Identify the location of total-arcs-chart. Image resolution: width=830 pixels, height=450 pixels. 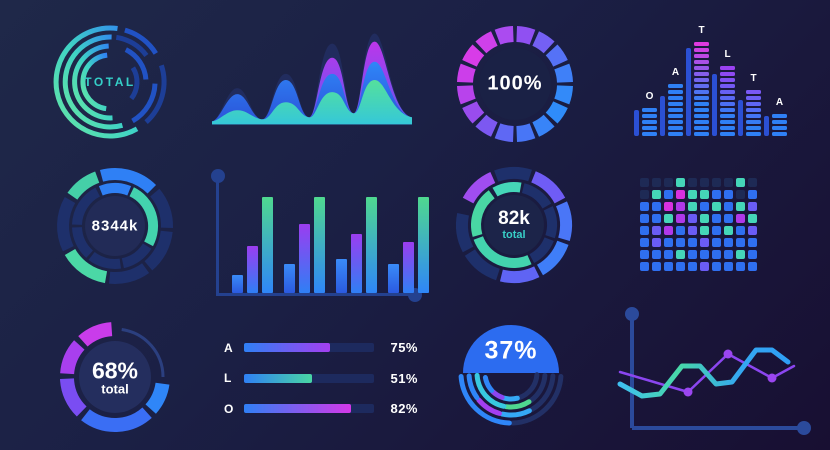
(110, 82).